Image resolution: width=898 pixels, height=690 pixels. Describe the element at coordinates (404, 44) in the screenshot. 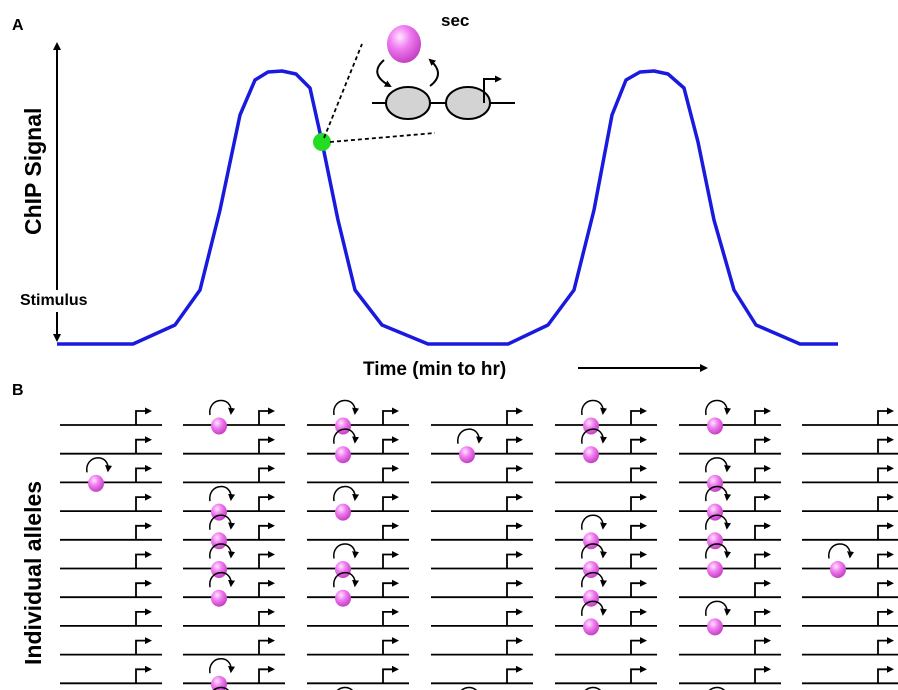

I see `factor-ball-large` at that location.